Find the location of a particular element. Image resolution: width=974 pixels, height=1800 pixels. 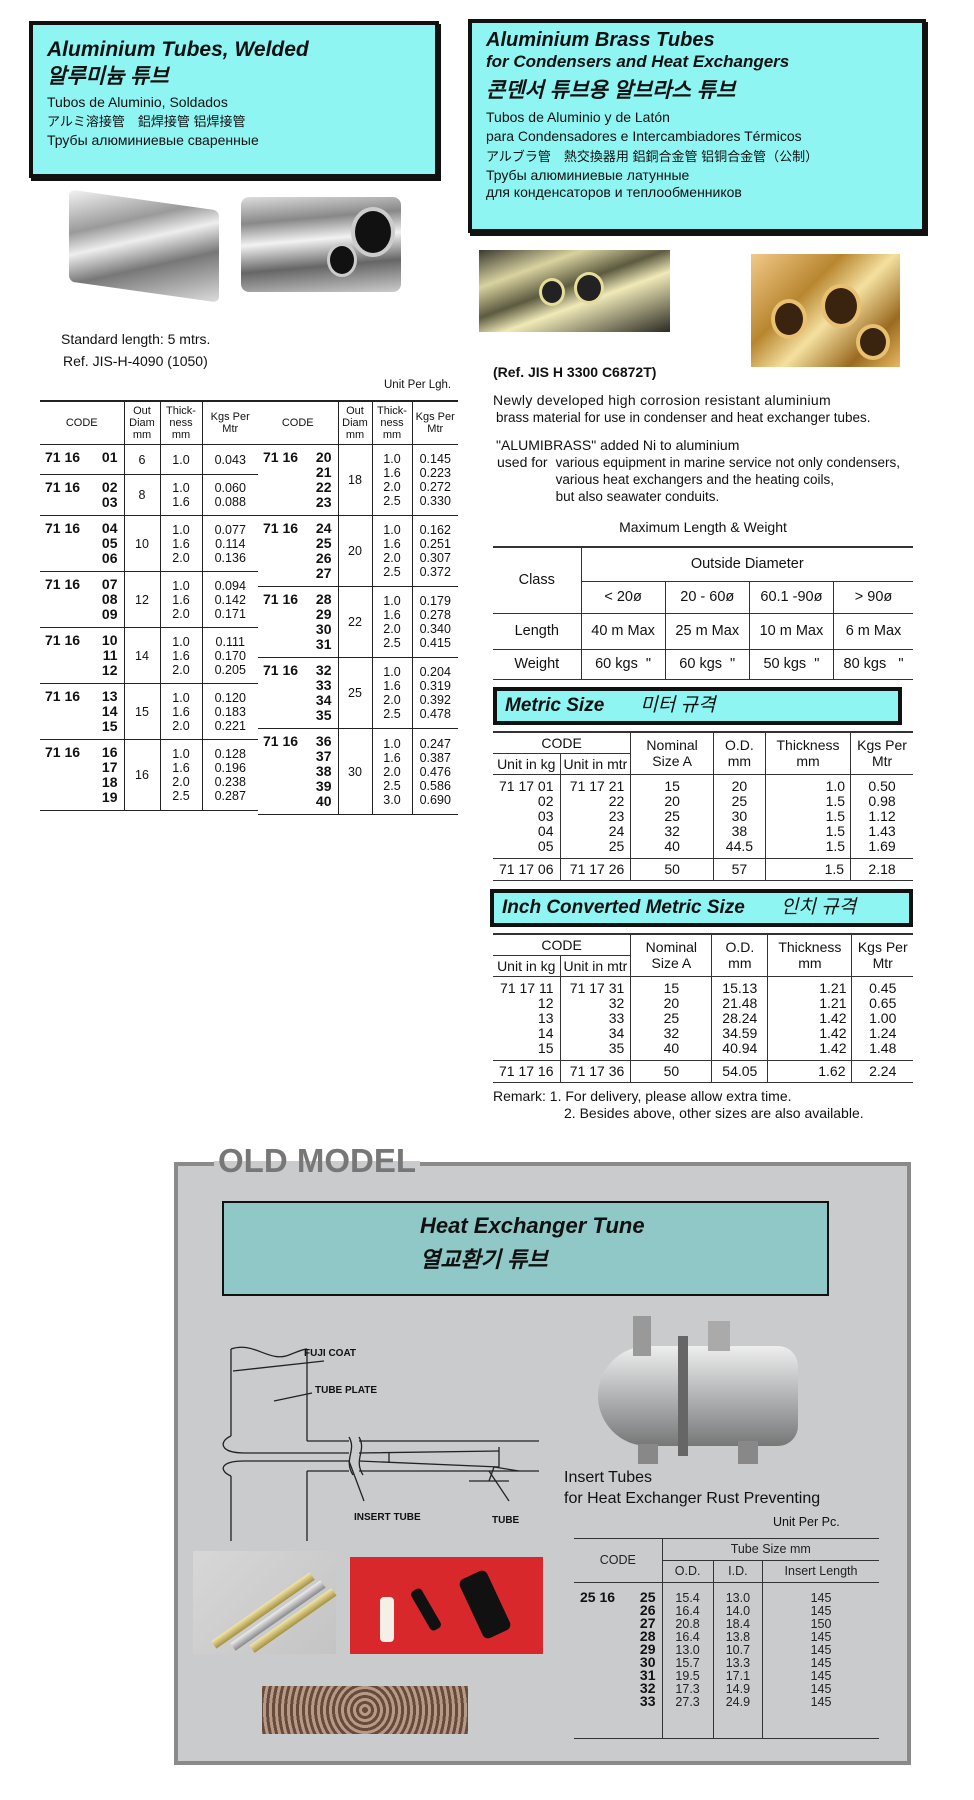

code-suffix: 11 is located at coordinates (110, 655).